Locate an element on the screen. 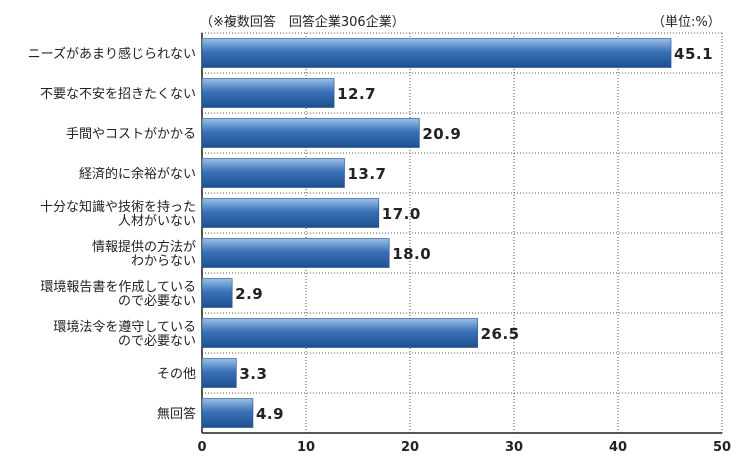  value-label: 45.1 is located at coordinates (693, 54).